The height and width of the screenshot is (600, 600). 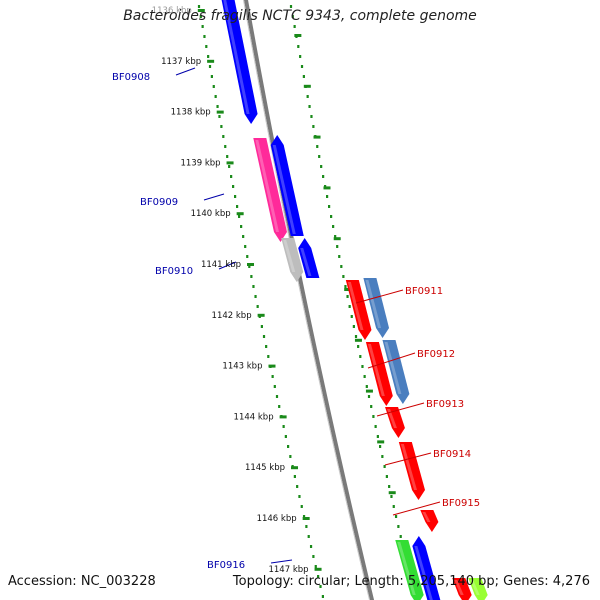 I want to click on gene-label-bf0913: BF0913, so click(x=420, y=408).